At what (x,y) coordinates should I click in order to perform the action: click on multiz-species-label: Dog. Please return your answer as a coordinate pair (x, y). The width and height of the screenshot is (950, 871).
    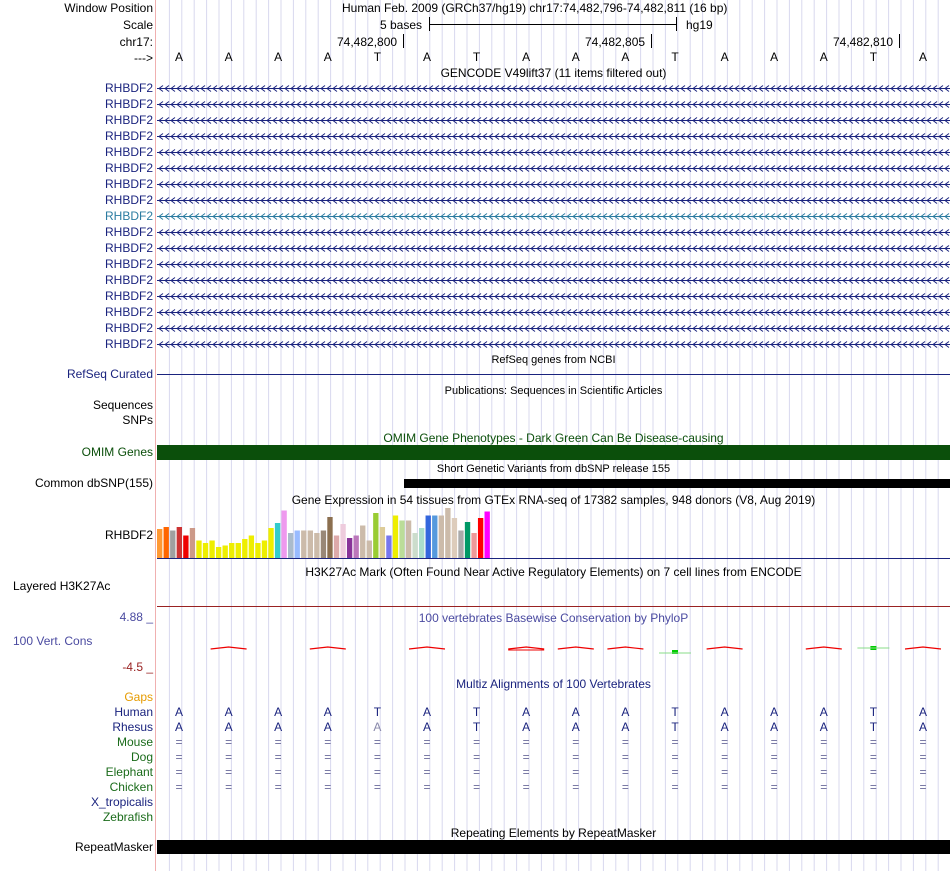
    Looking at the image, I should click on (141, 757).